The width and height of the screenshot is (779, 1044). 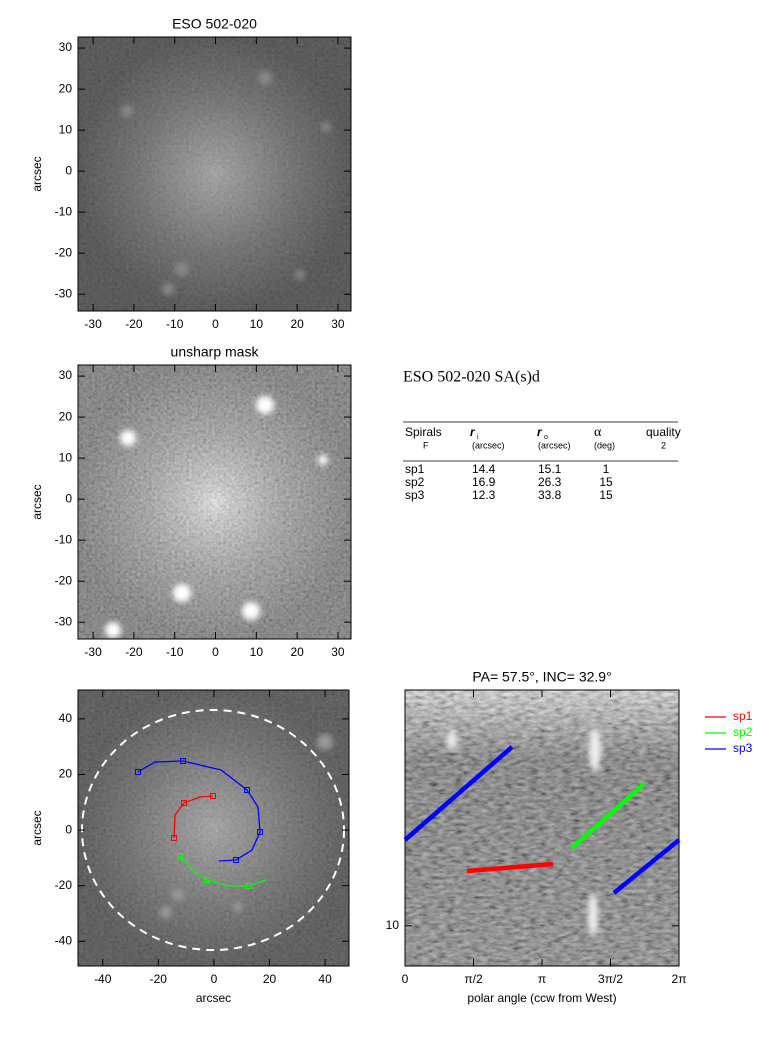 What do you see at coordinates (743, 748) in the screenshot?
I see `legend-label: sp3` at bounding box center [743, 748].